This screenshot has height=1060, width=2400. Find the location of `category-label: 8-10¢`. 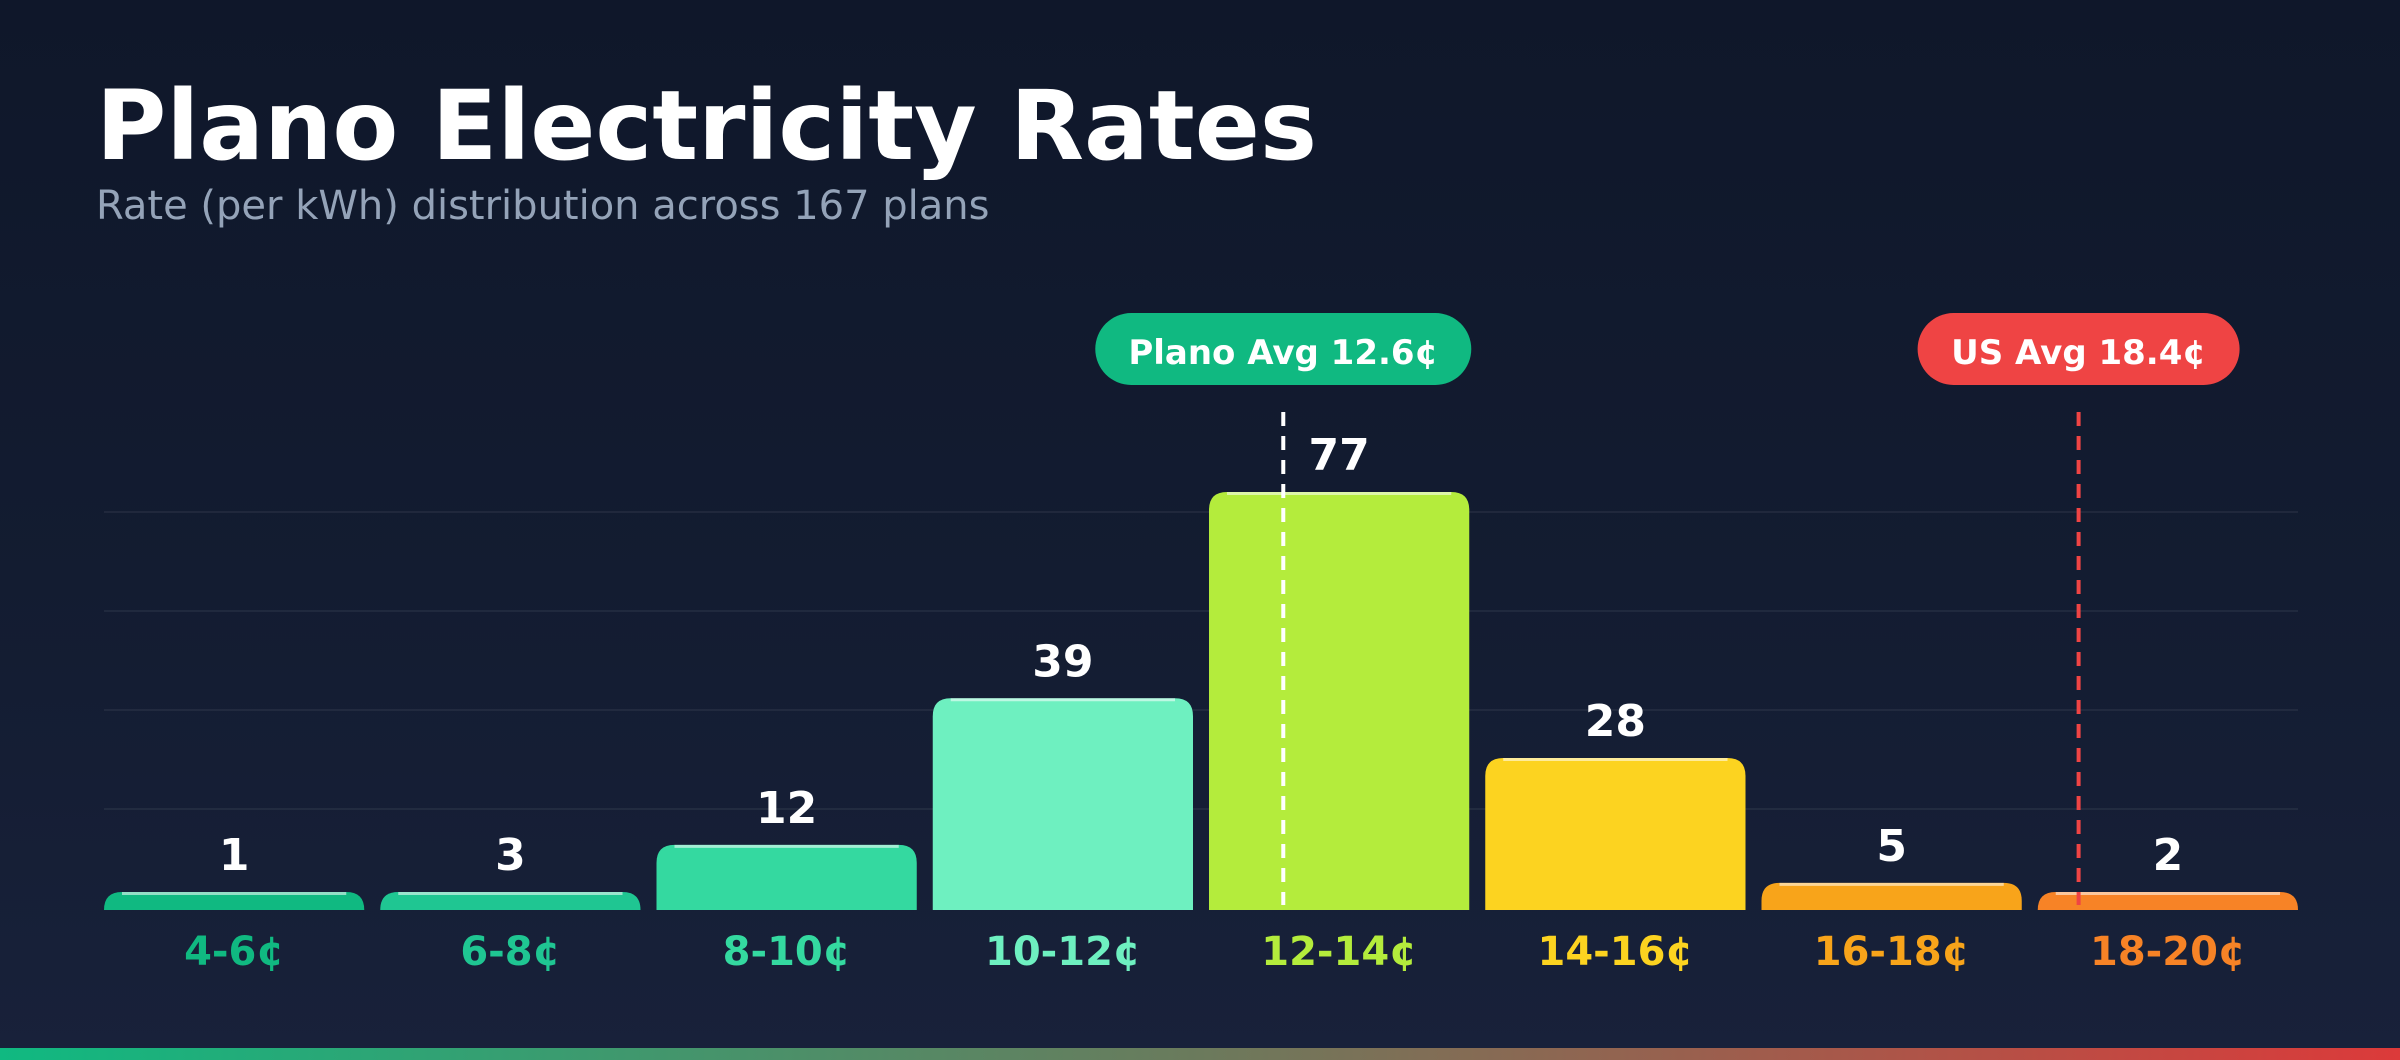

category-label: 8-10¢ is located at coordinates (787, 952).